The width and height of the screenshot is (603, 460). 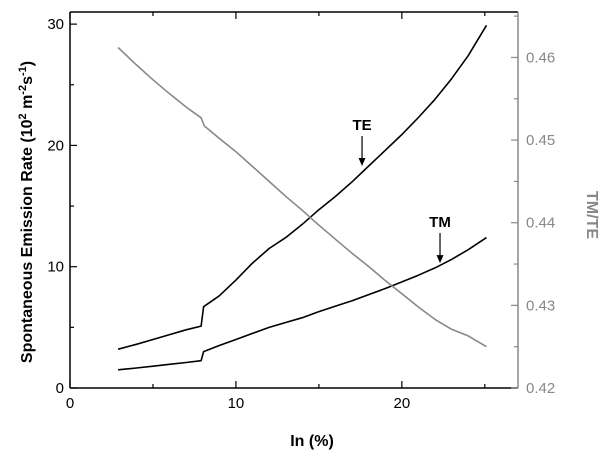 What do you see at coordinates (540, 388) in the screenshot?
I see `right-y-tick-label: 0.42` at bounding box center [540, 388].